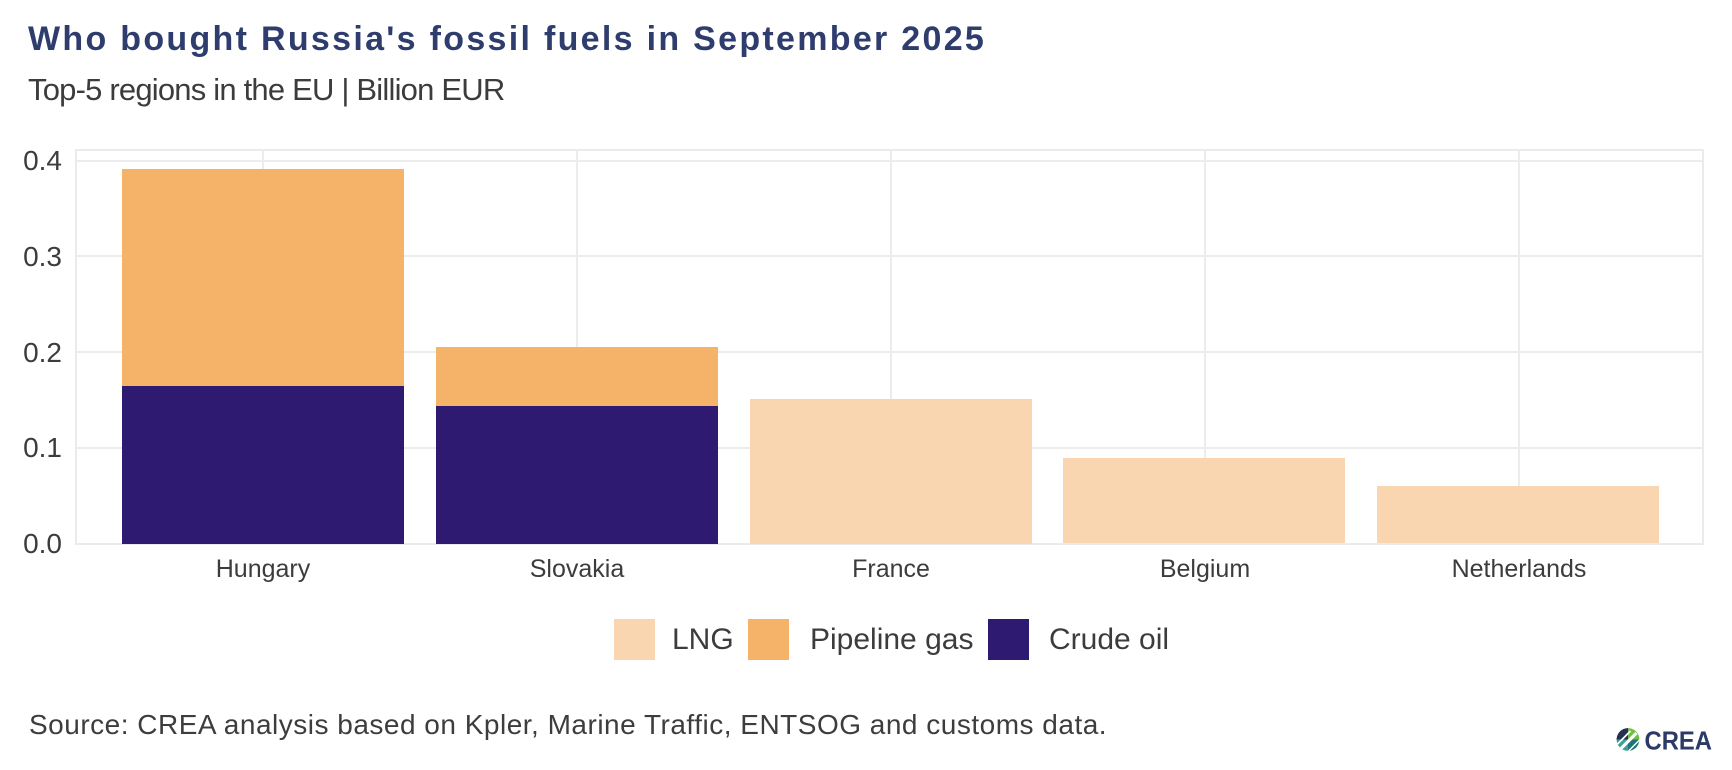 This screenshot has width=1732, height=770. Describe the element at coordinates (1679, 741) in the screenshot. I see `svg-text: CREA` at that location.